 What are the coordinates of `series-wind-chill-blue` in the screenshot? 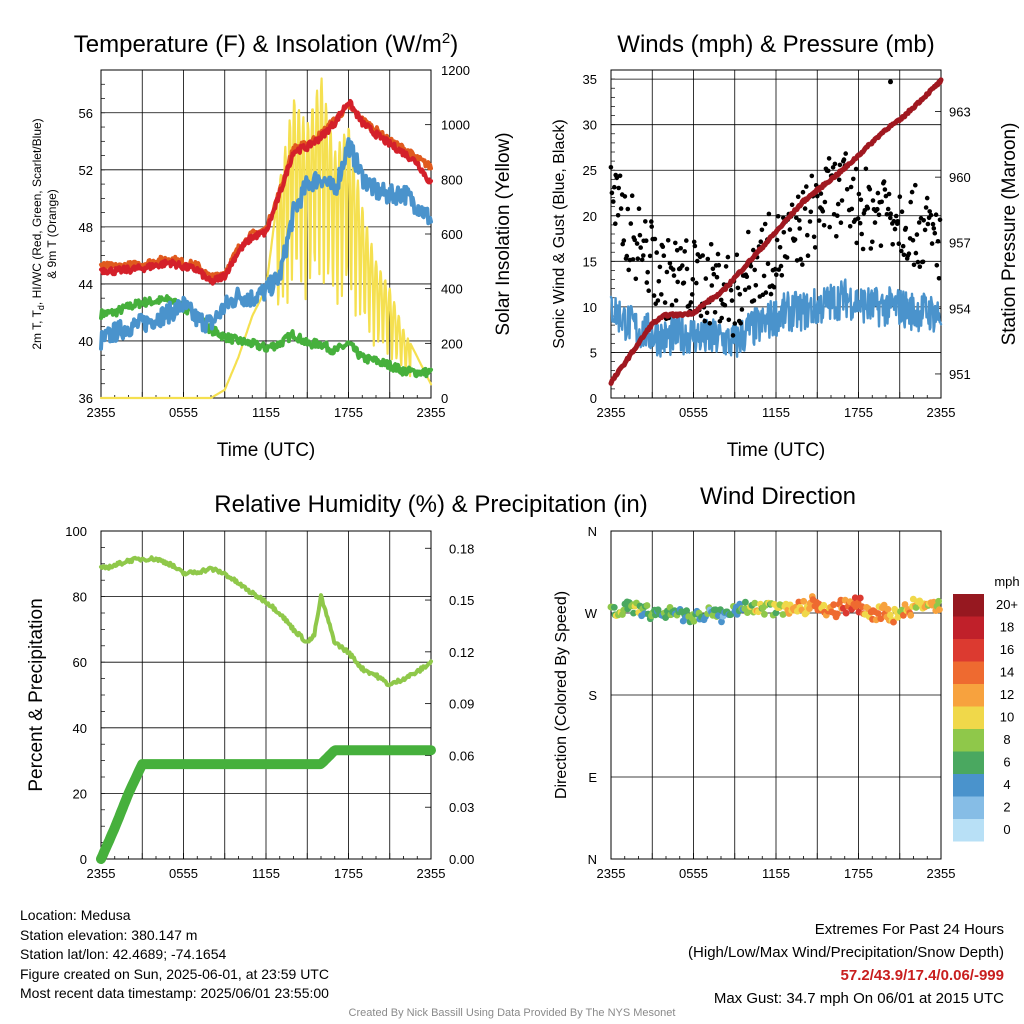 It's located at (266, 244).